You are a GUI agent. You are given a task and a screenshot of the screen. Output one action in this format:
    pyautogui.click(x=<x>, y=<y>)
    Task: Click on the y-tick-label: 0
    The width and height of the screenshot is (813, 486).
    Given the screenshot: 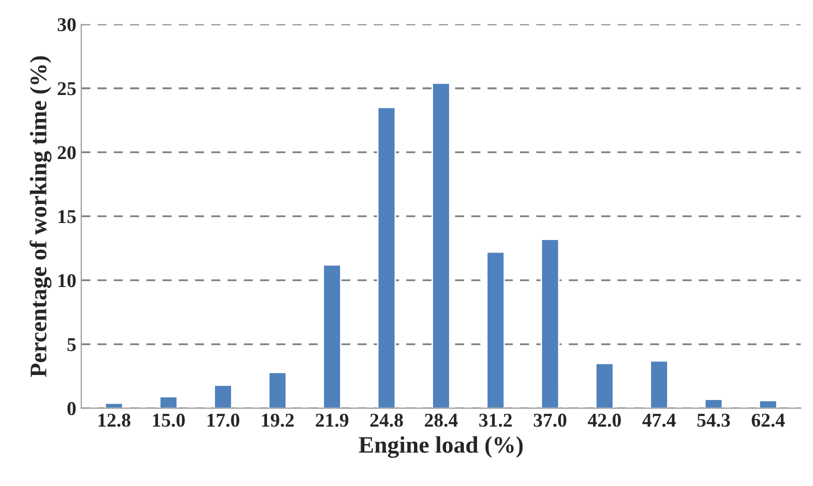 What is the action you would take?
    pyautogui.click(x=71, y=409)
    